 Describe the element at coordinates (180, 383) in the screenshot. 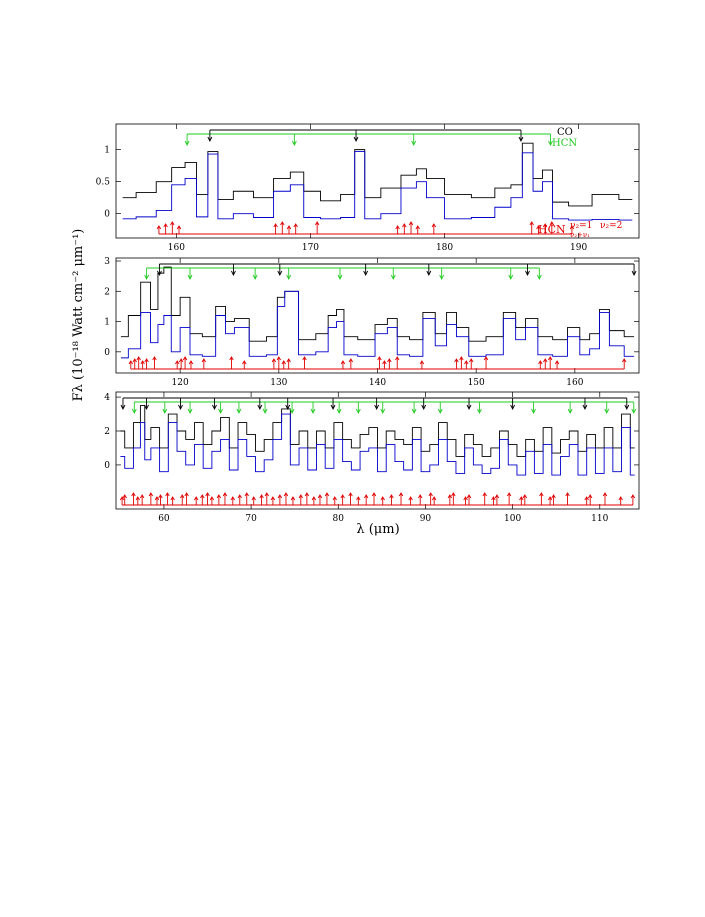

I see `x-tick-label: 120` at that location.